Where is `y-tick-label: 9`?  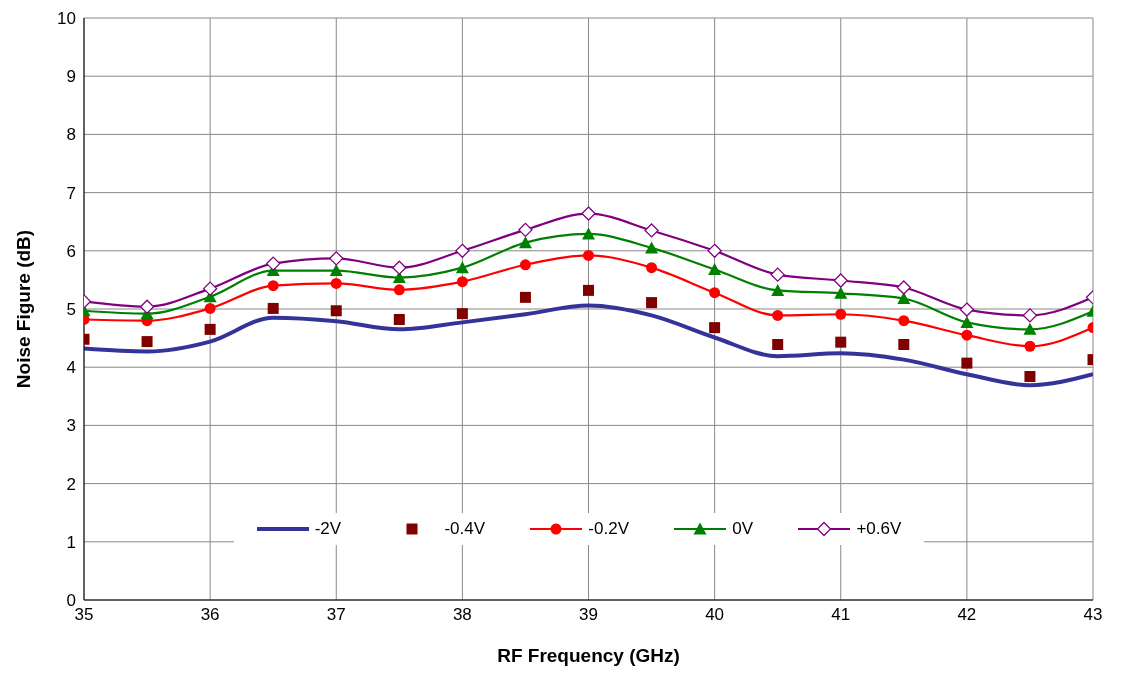 y-tick-label: 9 is located at coordinates (71, 77).